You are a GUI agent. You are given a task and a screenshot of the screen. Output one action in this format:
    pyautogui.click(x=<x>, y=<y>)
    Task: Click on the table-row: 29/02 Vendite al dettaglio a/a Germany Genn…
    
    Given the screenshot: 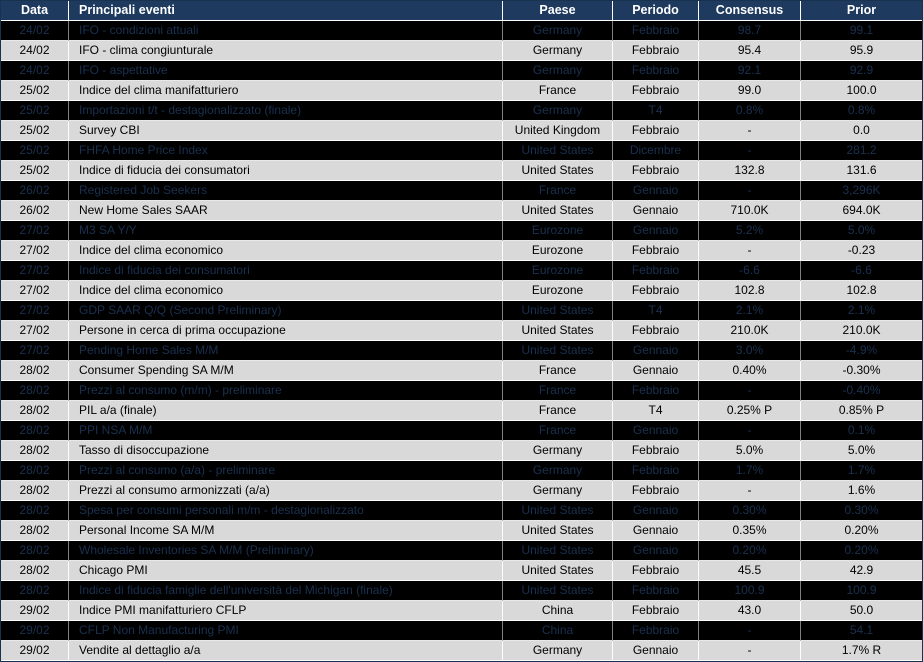 What is the action you would take?
    pyautogui.click(x=461, y=651)
    